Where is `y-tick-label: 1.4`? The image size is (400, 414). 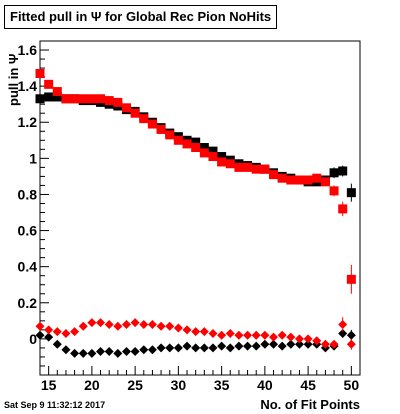 y-tick-label: 1.4 is located at coordinates (28, 86).